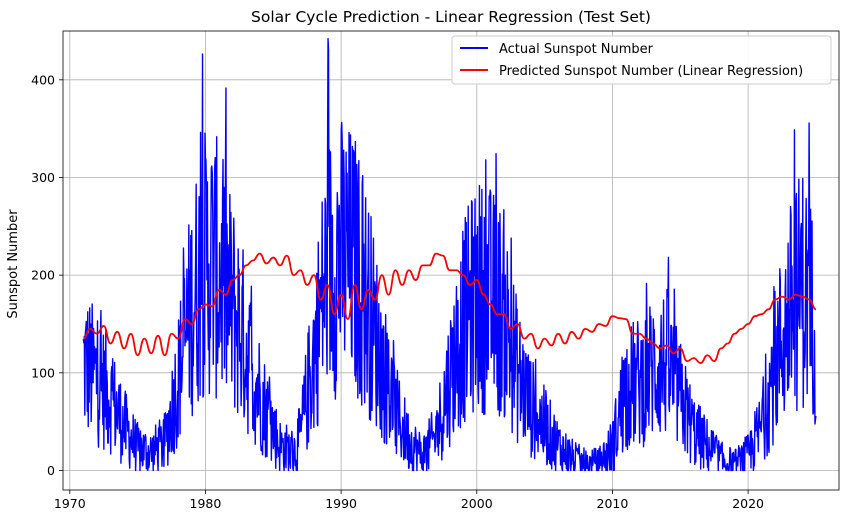 The image size is (848, 523). I want to click on y-tick-label: 0, so click(51, 470).